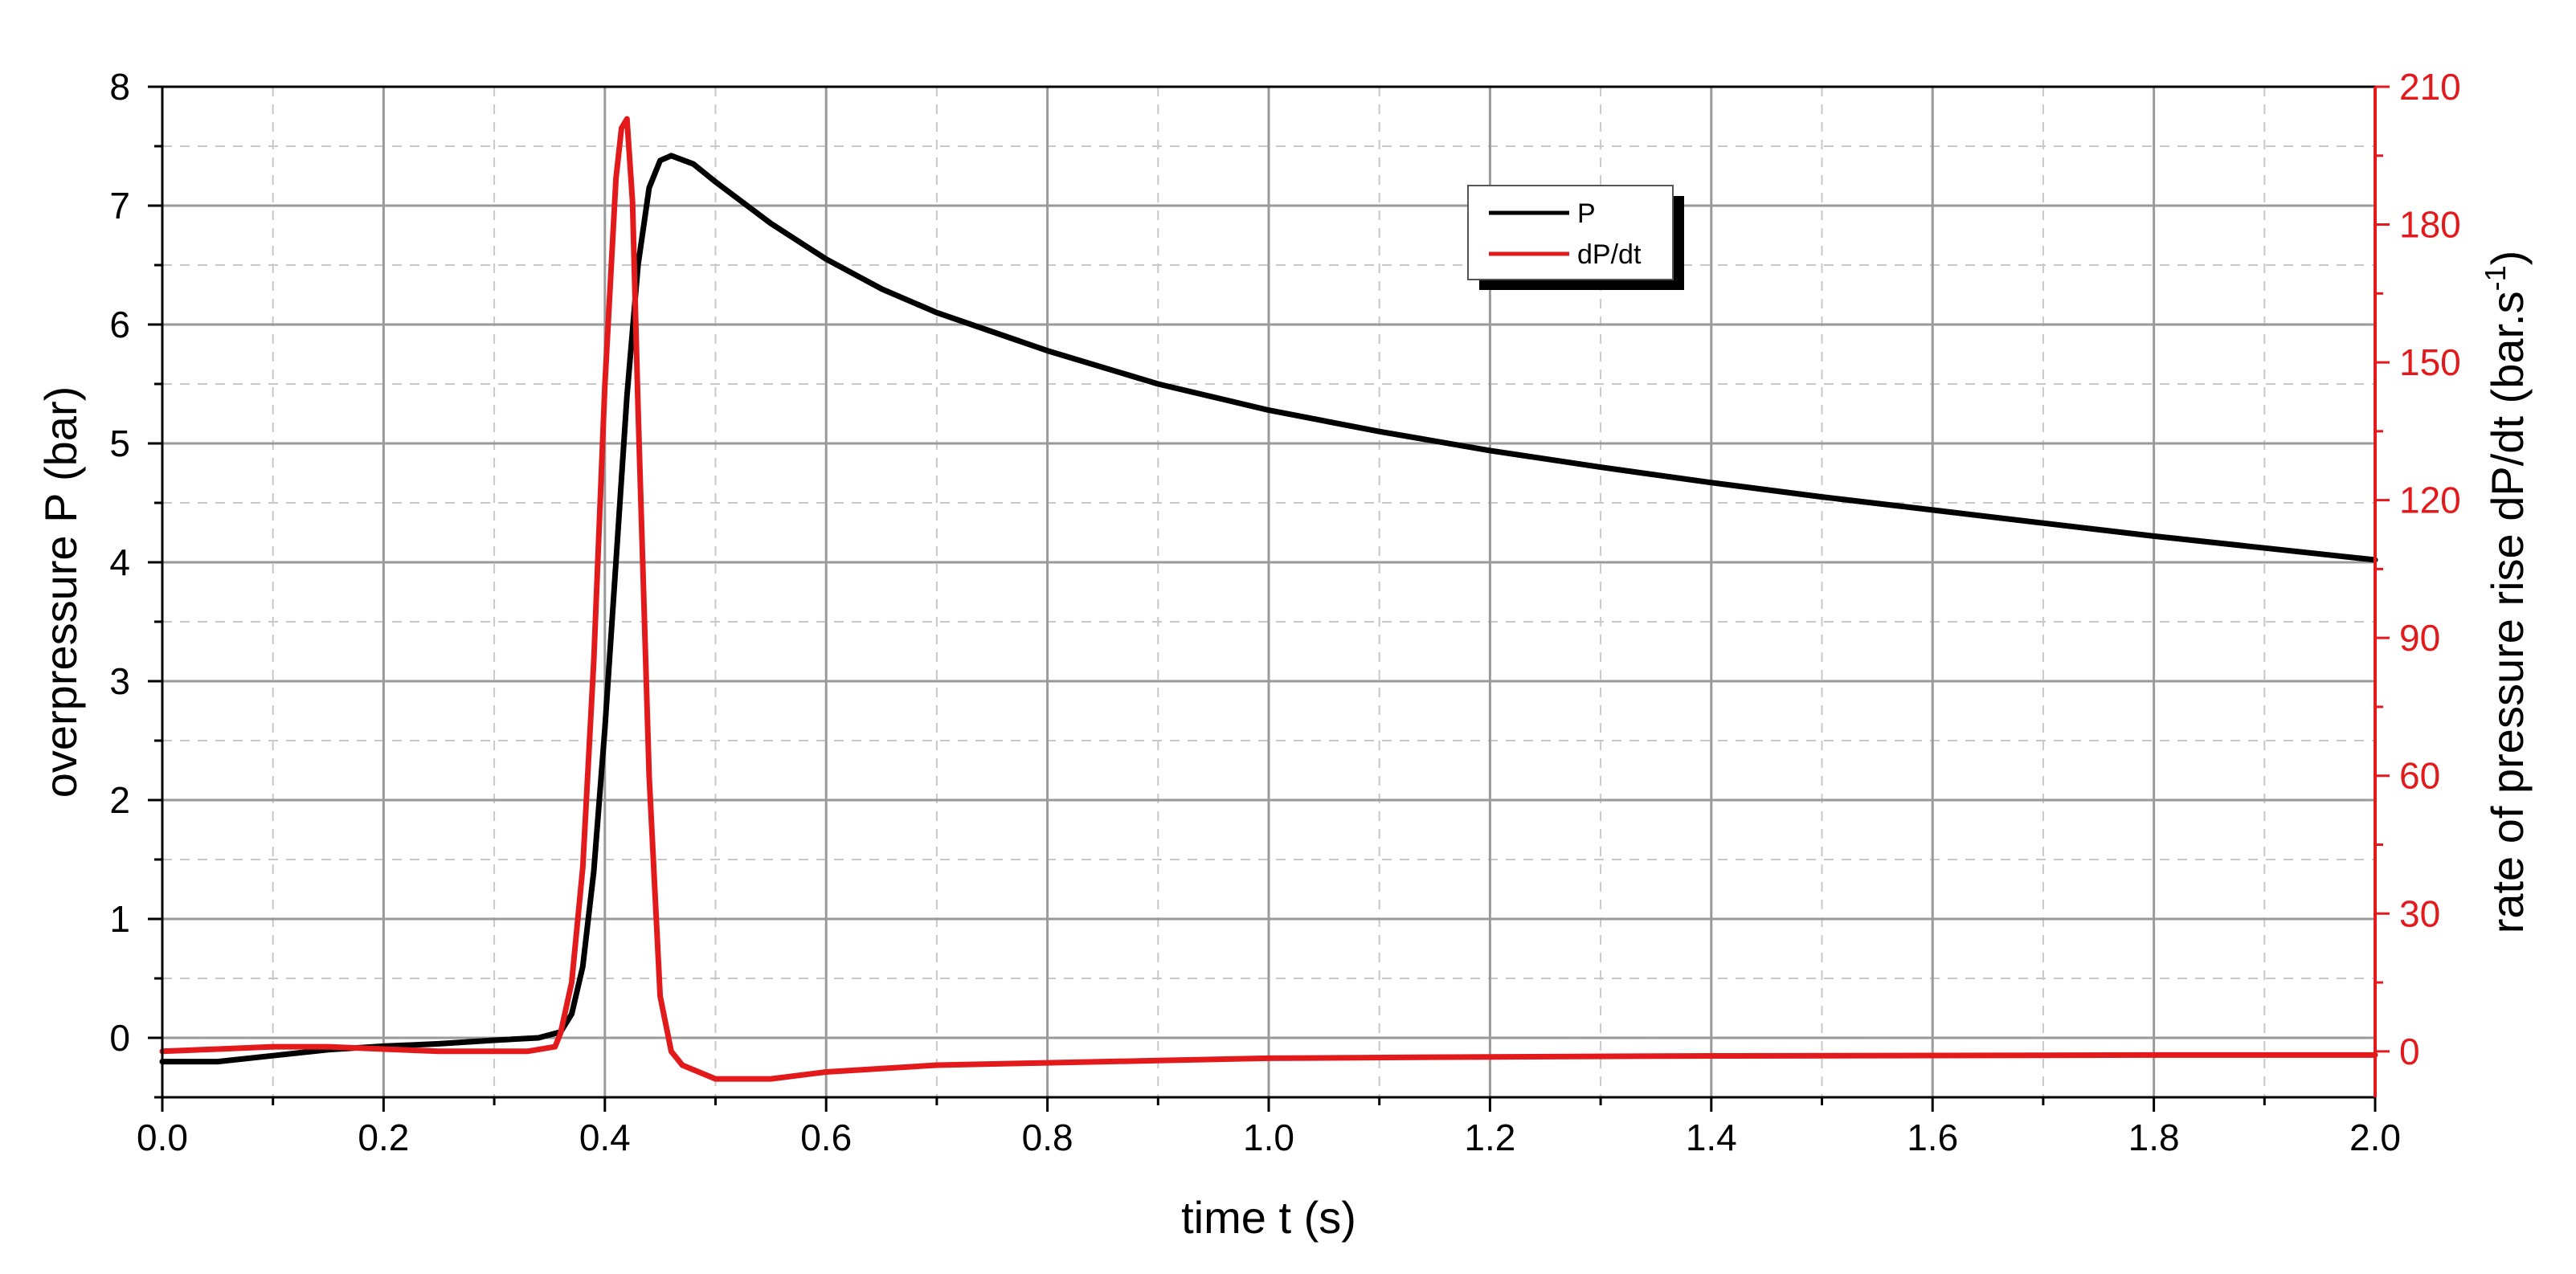 This screenshot has height=1274, width=2576. What do you see at coordinates (1268, 1137) in the screenshot?
I see `x-tick-label: 1.0` at bounding box center [1268, 1137].